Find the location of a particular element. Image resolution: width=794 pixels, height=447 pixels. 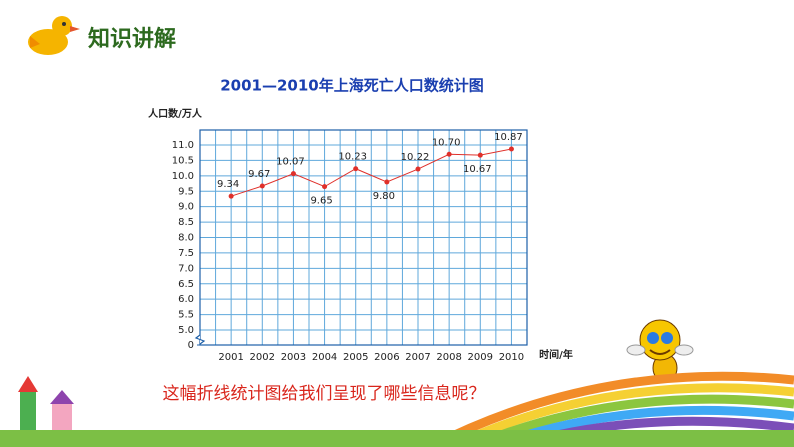

y-tick-label: 8.5 is located at coordinates (186, 222).